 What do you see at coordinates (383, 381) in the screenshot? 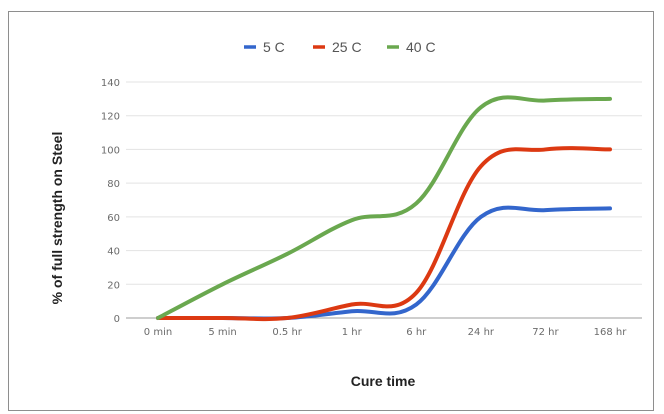
I see `x-axis-title: Cure time` at bounding box center [383, 381].